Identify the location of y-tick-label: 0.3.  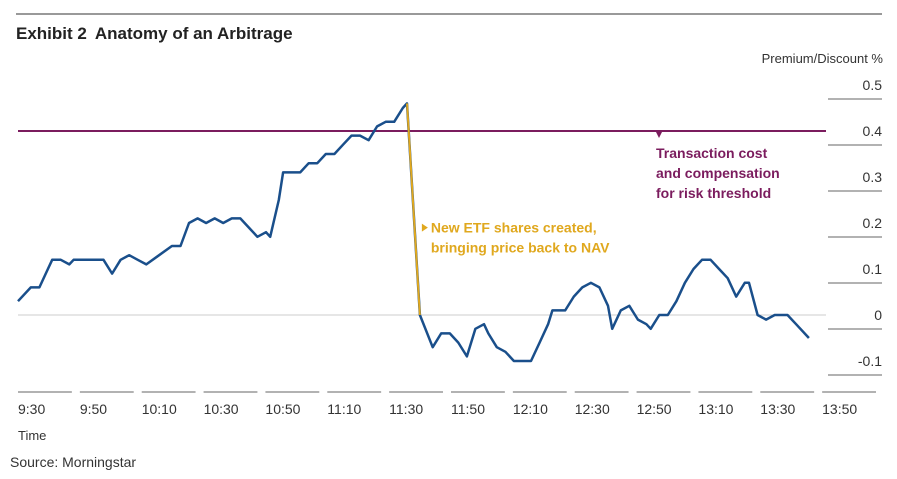
(873, 177).